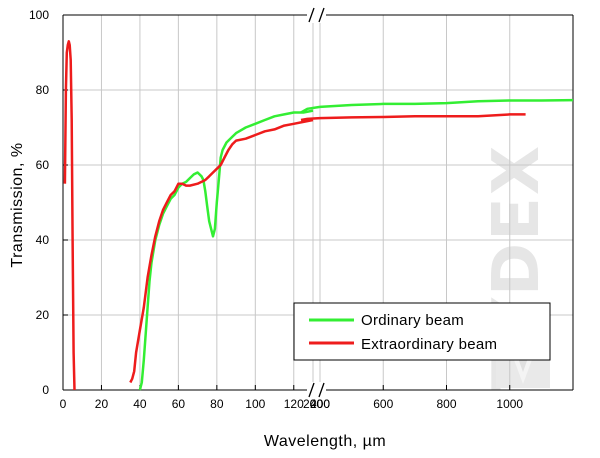 This screenshot has height=458, width=600. I want to click on x-tick-label: 600, so click(383, 404).